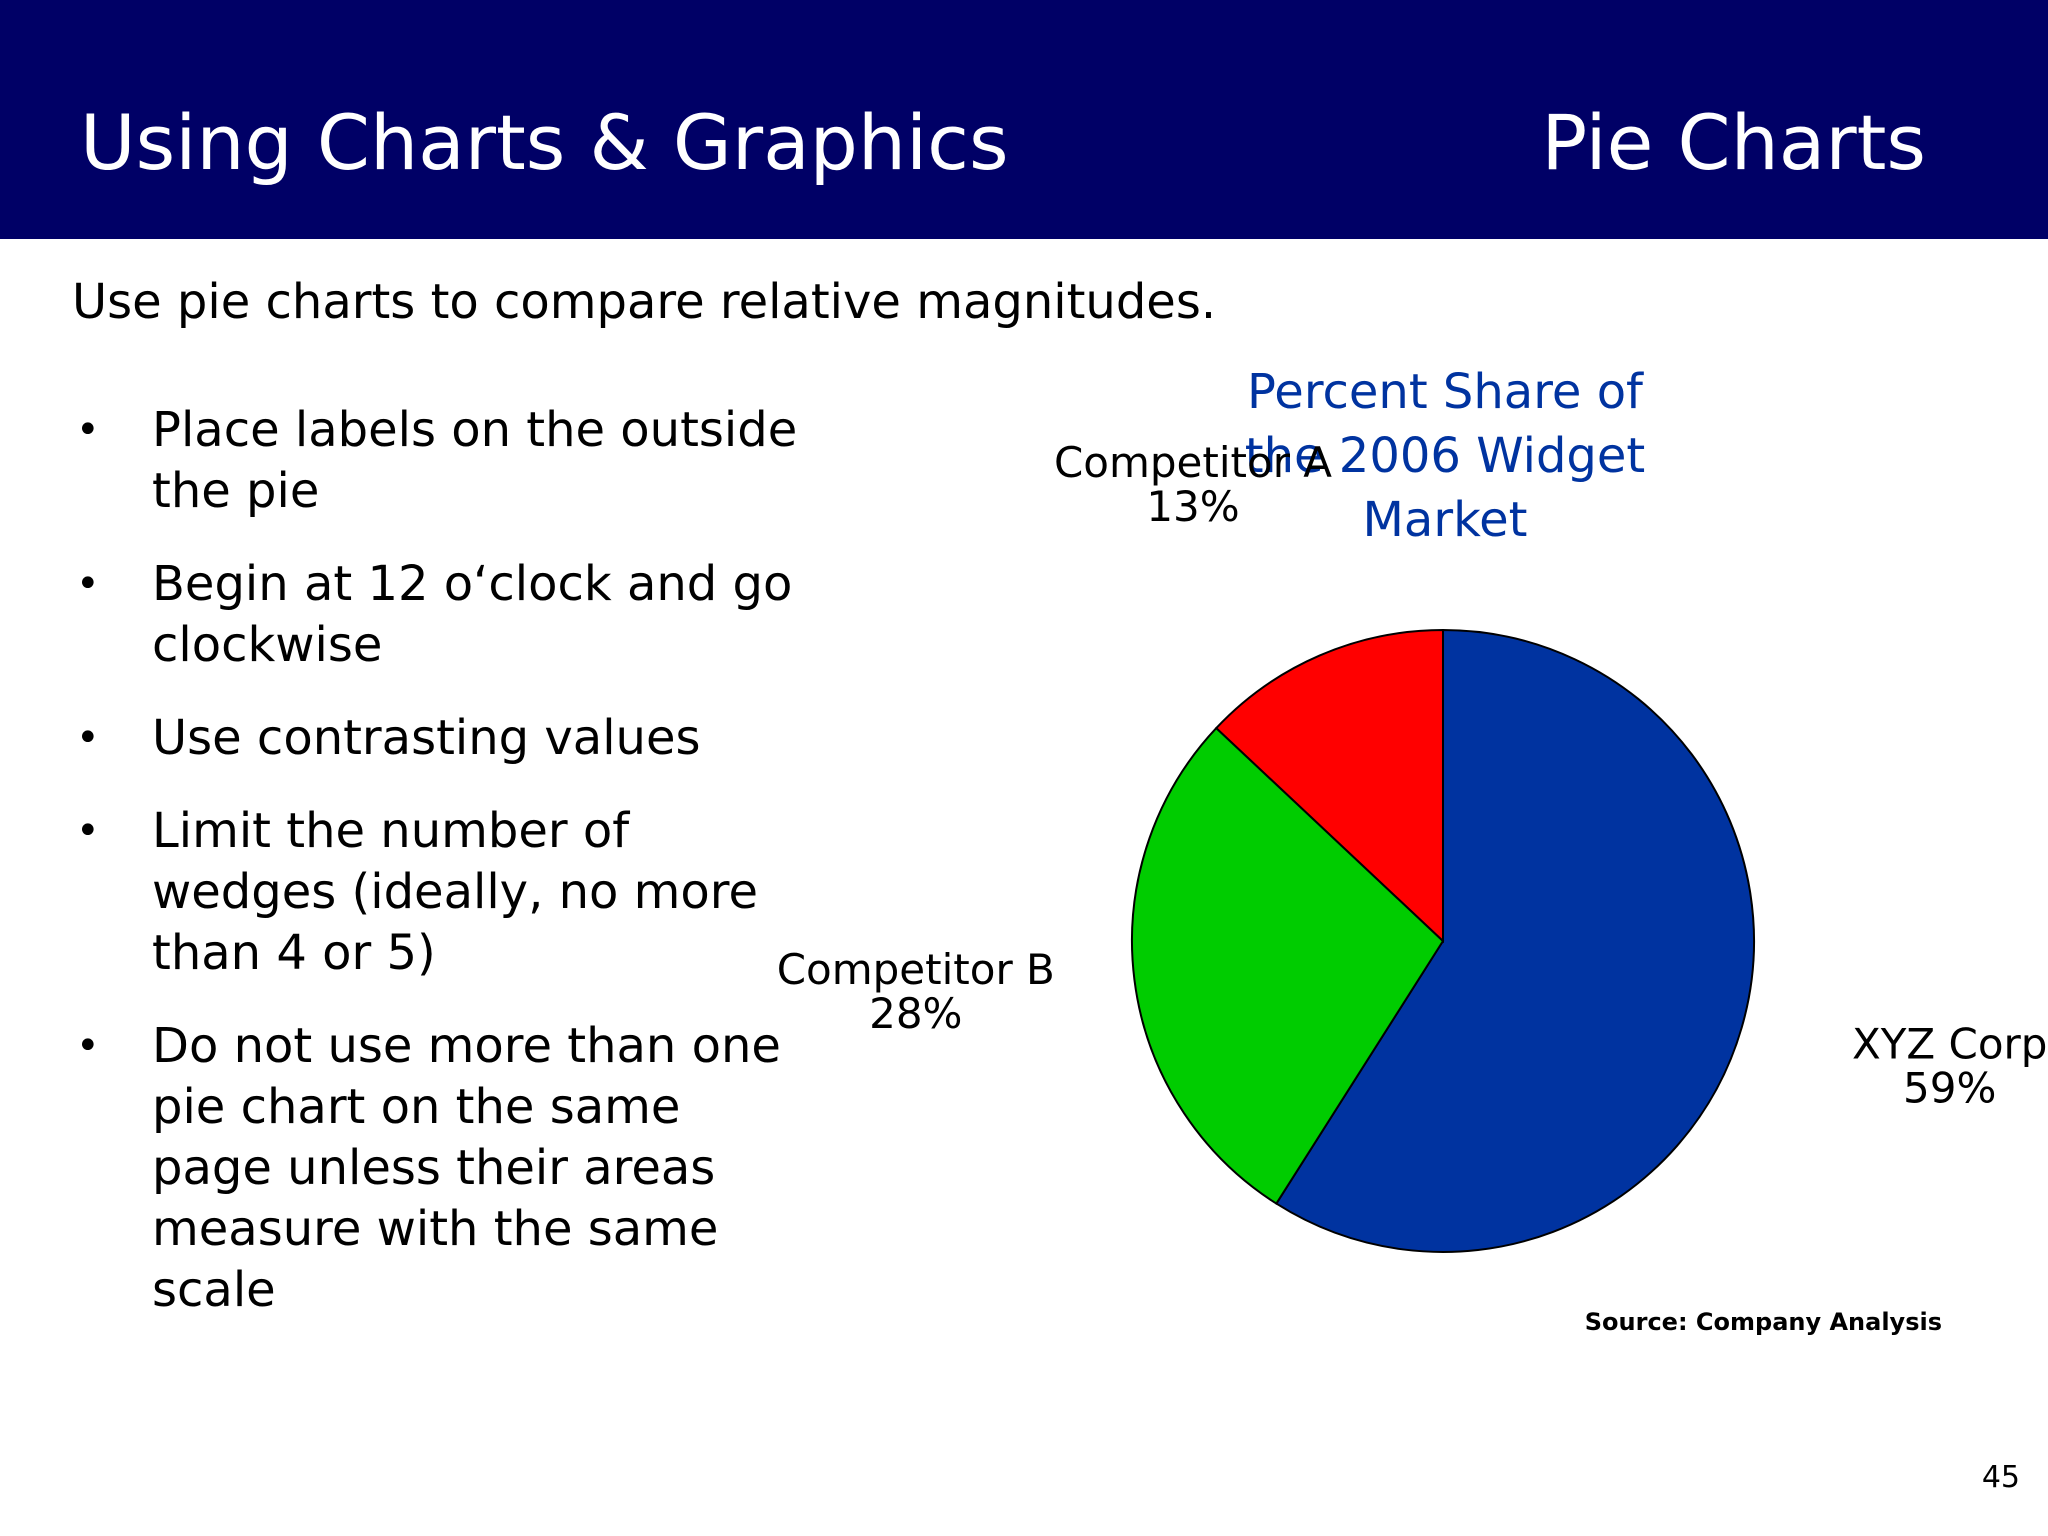 Image resolution: width=2048 pixels, height=1536 pixels. I want to click on bullet-text: Use contrasting values, so click(426, 738).